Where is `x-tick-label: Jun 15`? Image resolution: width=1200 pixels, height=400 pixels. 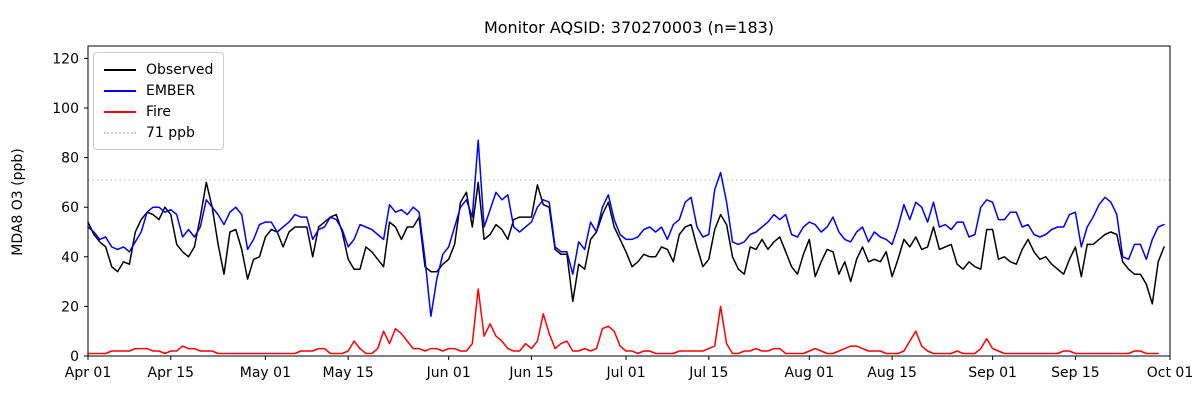
x-tick-label: Jun 15 is located at coordinates (530, 373).